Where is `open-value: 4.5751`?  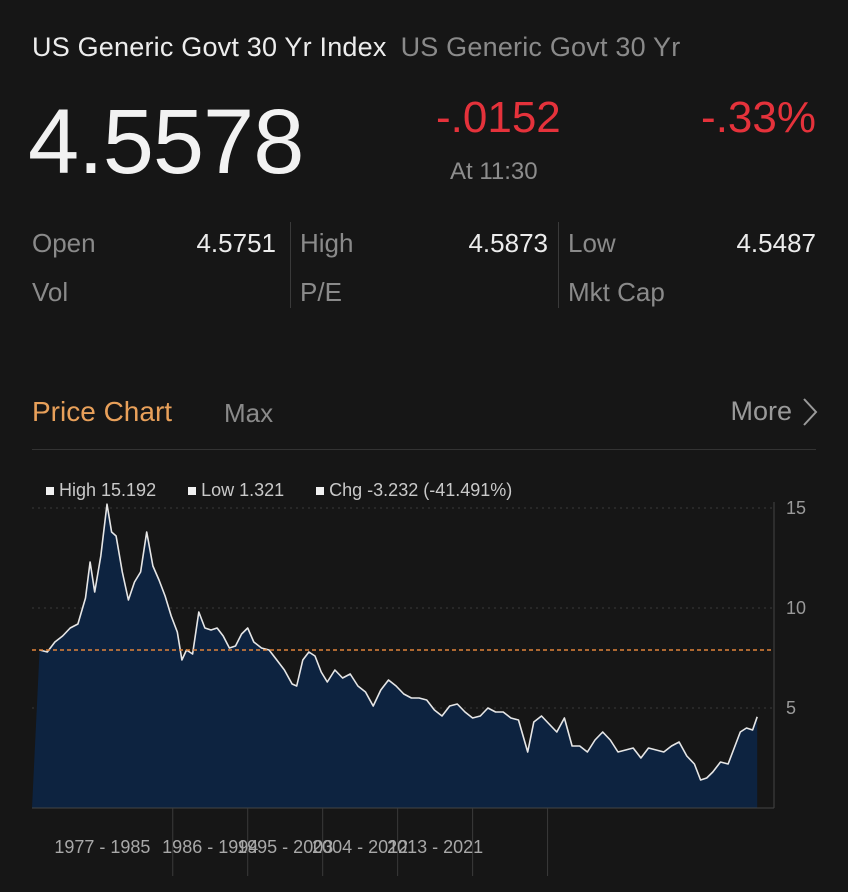 open-value: 4.5751 is located at coordinates (236, 243).